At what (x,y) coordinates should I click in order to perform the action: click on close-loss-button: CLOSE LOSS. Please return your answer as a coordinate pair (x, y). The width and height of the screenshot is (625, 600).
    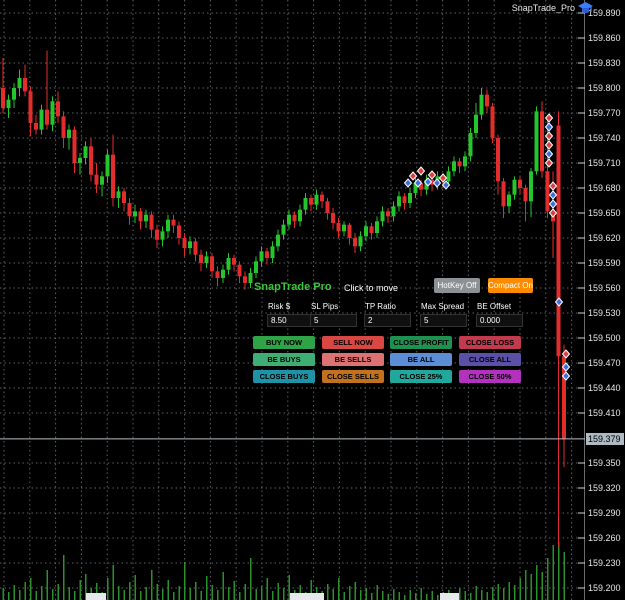
    Looking at the image, I should click on (490, 342).